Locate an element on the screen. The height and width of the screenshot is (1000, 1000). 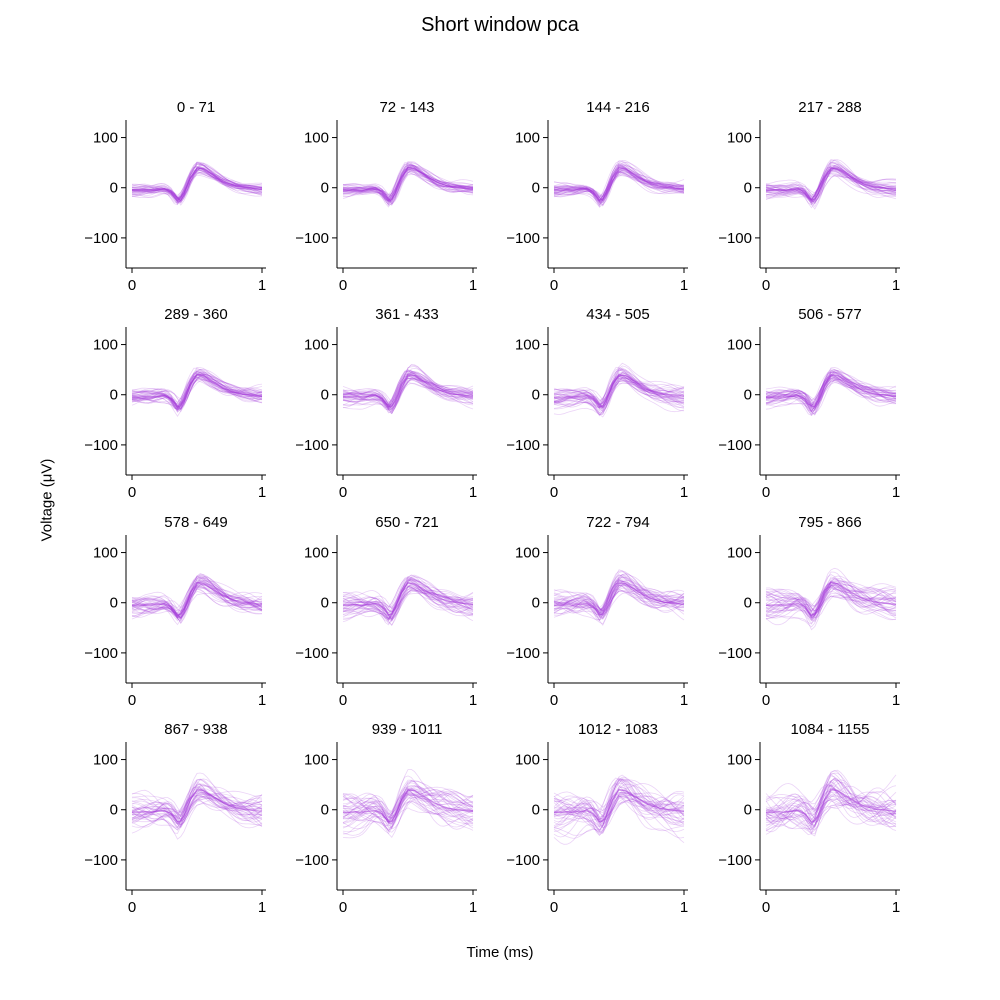
panel: 100 0 −100 0 1 1012 - 1083 is located at coordinates (597, 818).